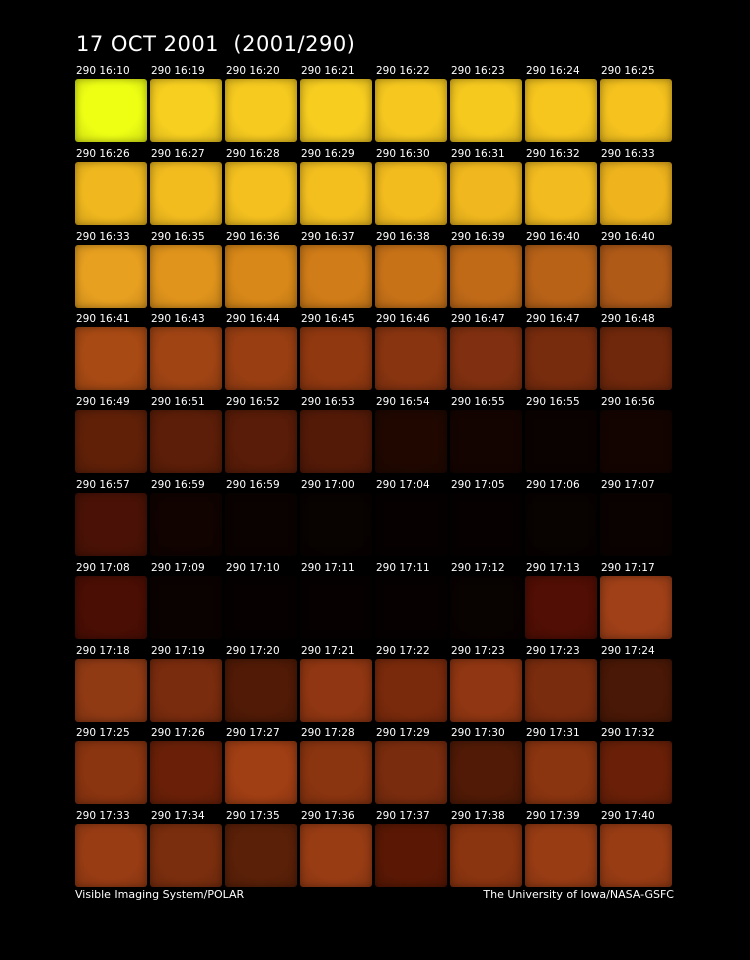 The height and width of the screenshot is (960, 750). What do you see at coordinates (403, 485) in the screenshot?
I see `timestamp: 290 17:04` at bounding box center [403, 485].